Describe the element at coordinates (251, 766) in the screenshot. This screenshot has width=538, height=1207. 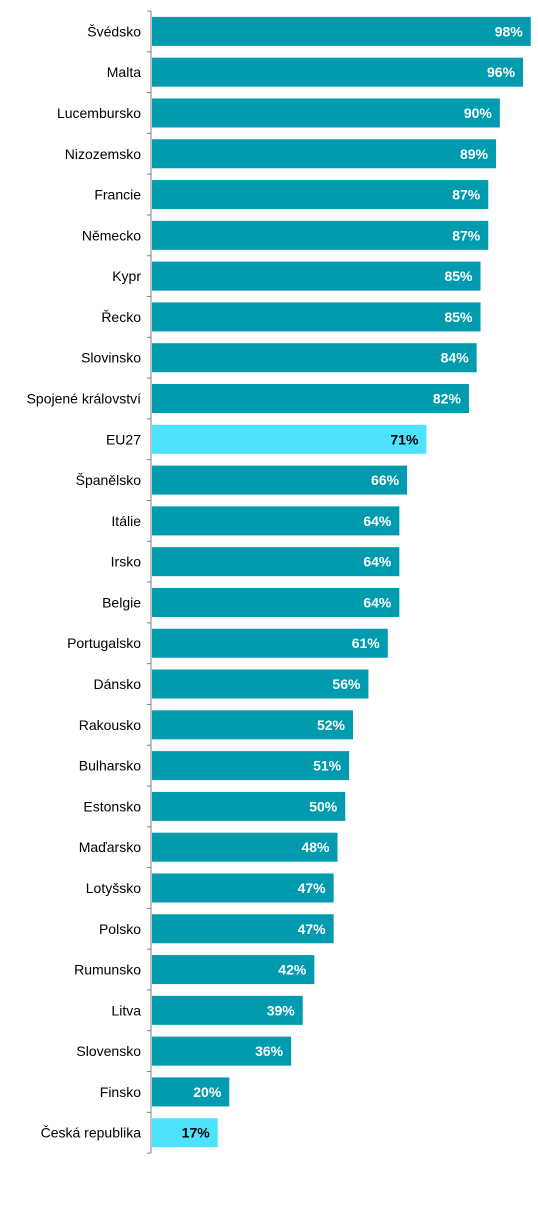
I see `bar-bulharsko` at that location.